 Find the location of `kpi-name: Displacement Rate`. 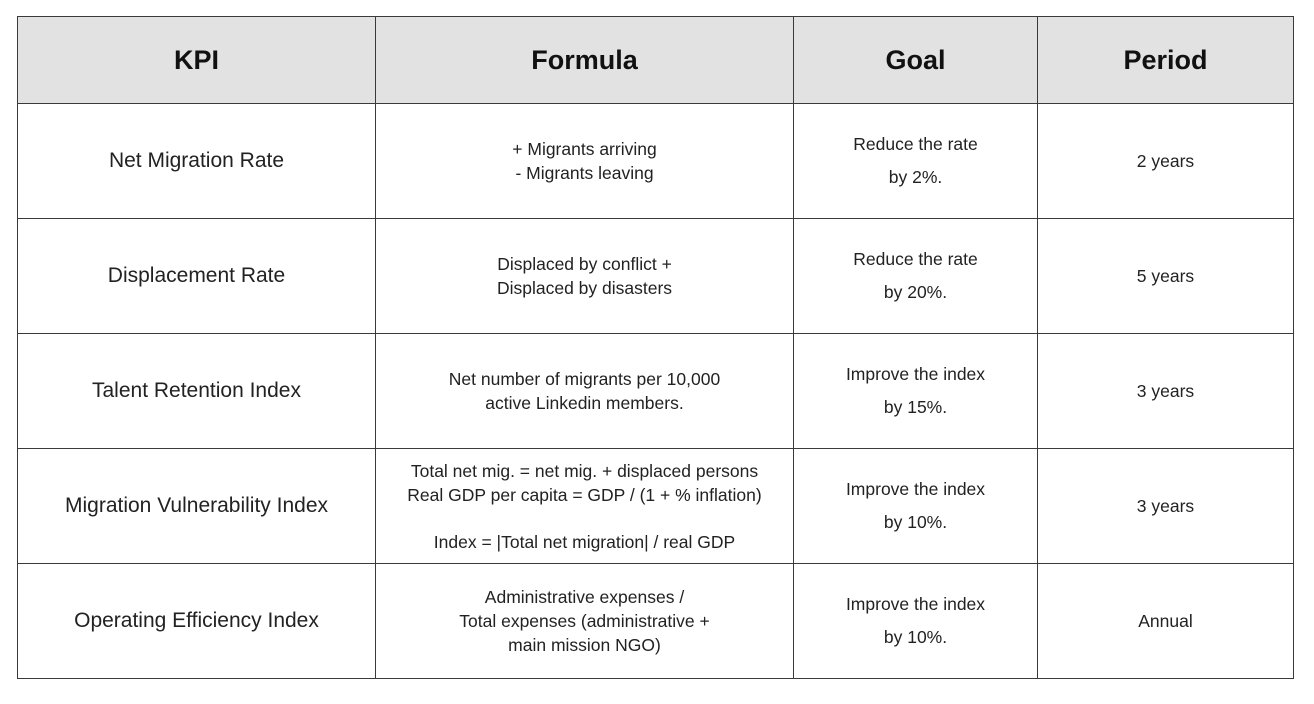

kpi-name: Displacement Rate is located at coordinates (196, 275).